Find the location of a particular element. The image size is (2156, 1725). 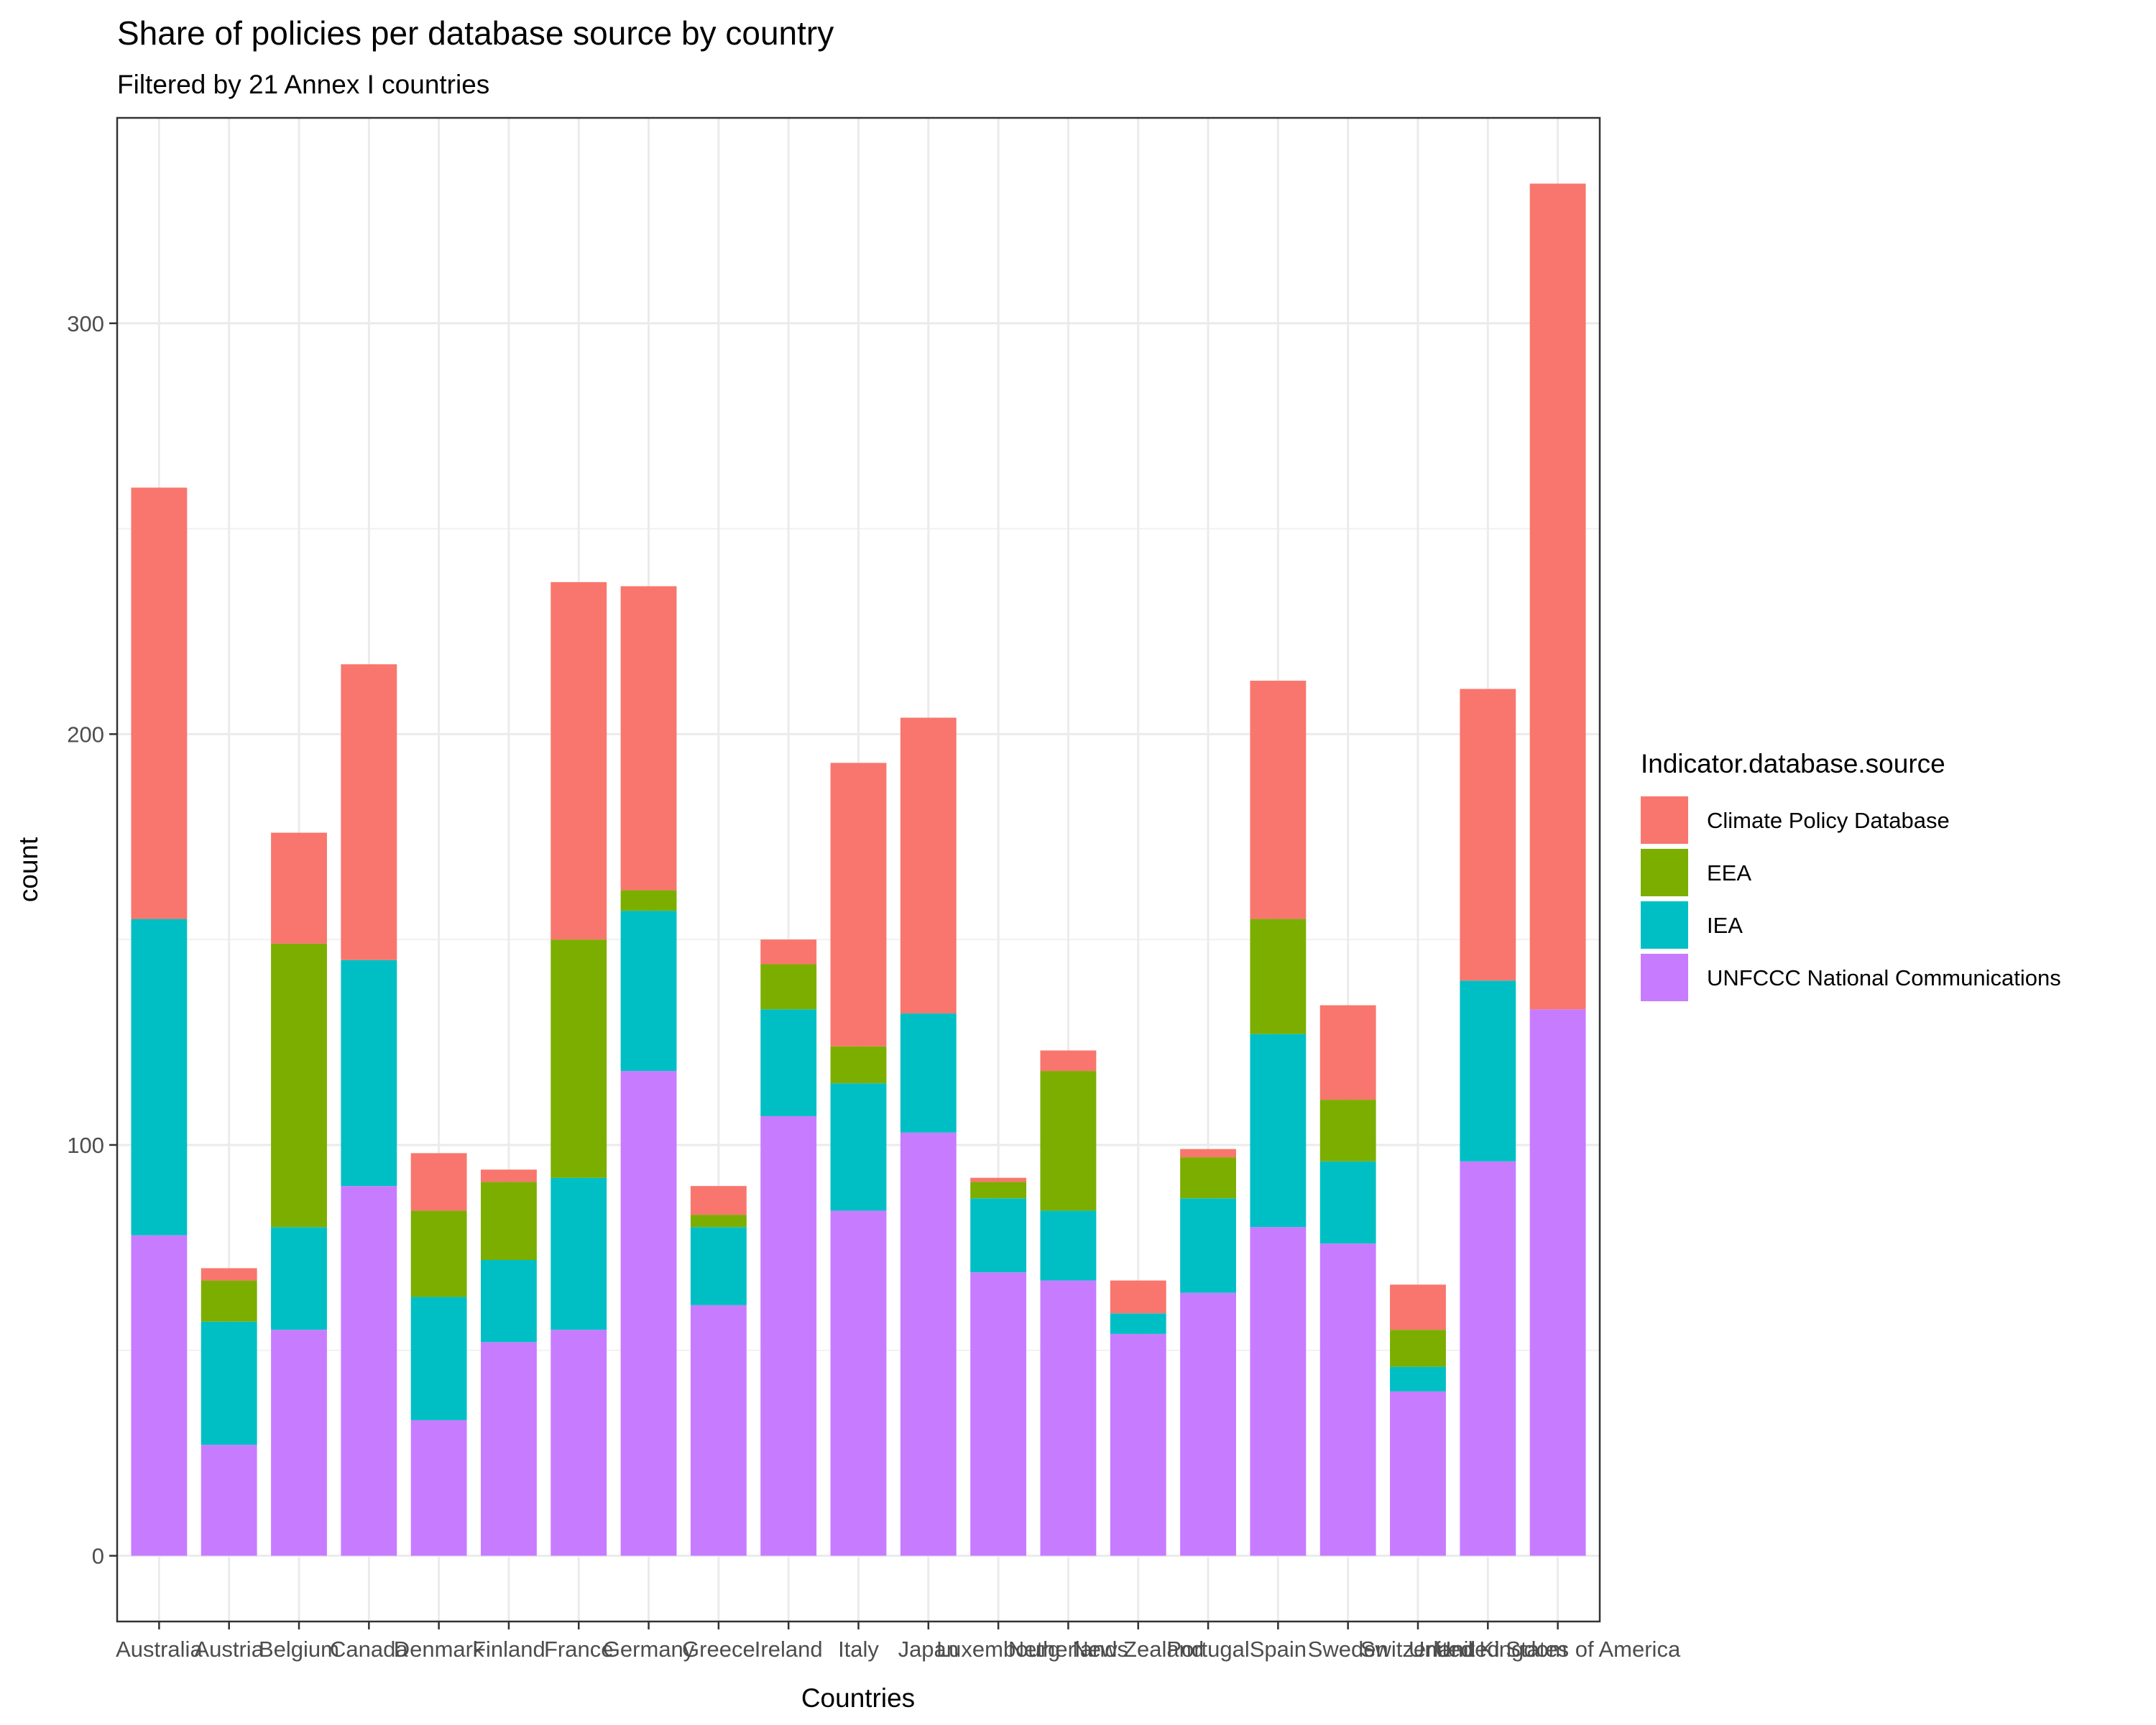

x-tick-label: Spain is located at coordinates (1279, 1649).